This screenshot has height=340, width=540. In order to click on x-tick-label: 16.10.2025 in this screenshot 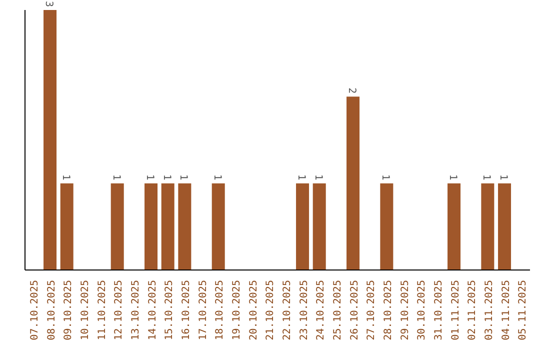, I will do `click(186, 310)`.